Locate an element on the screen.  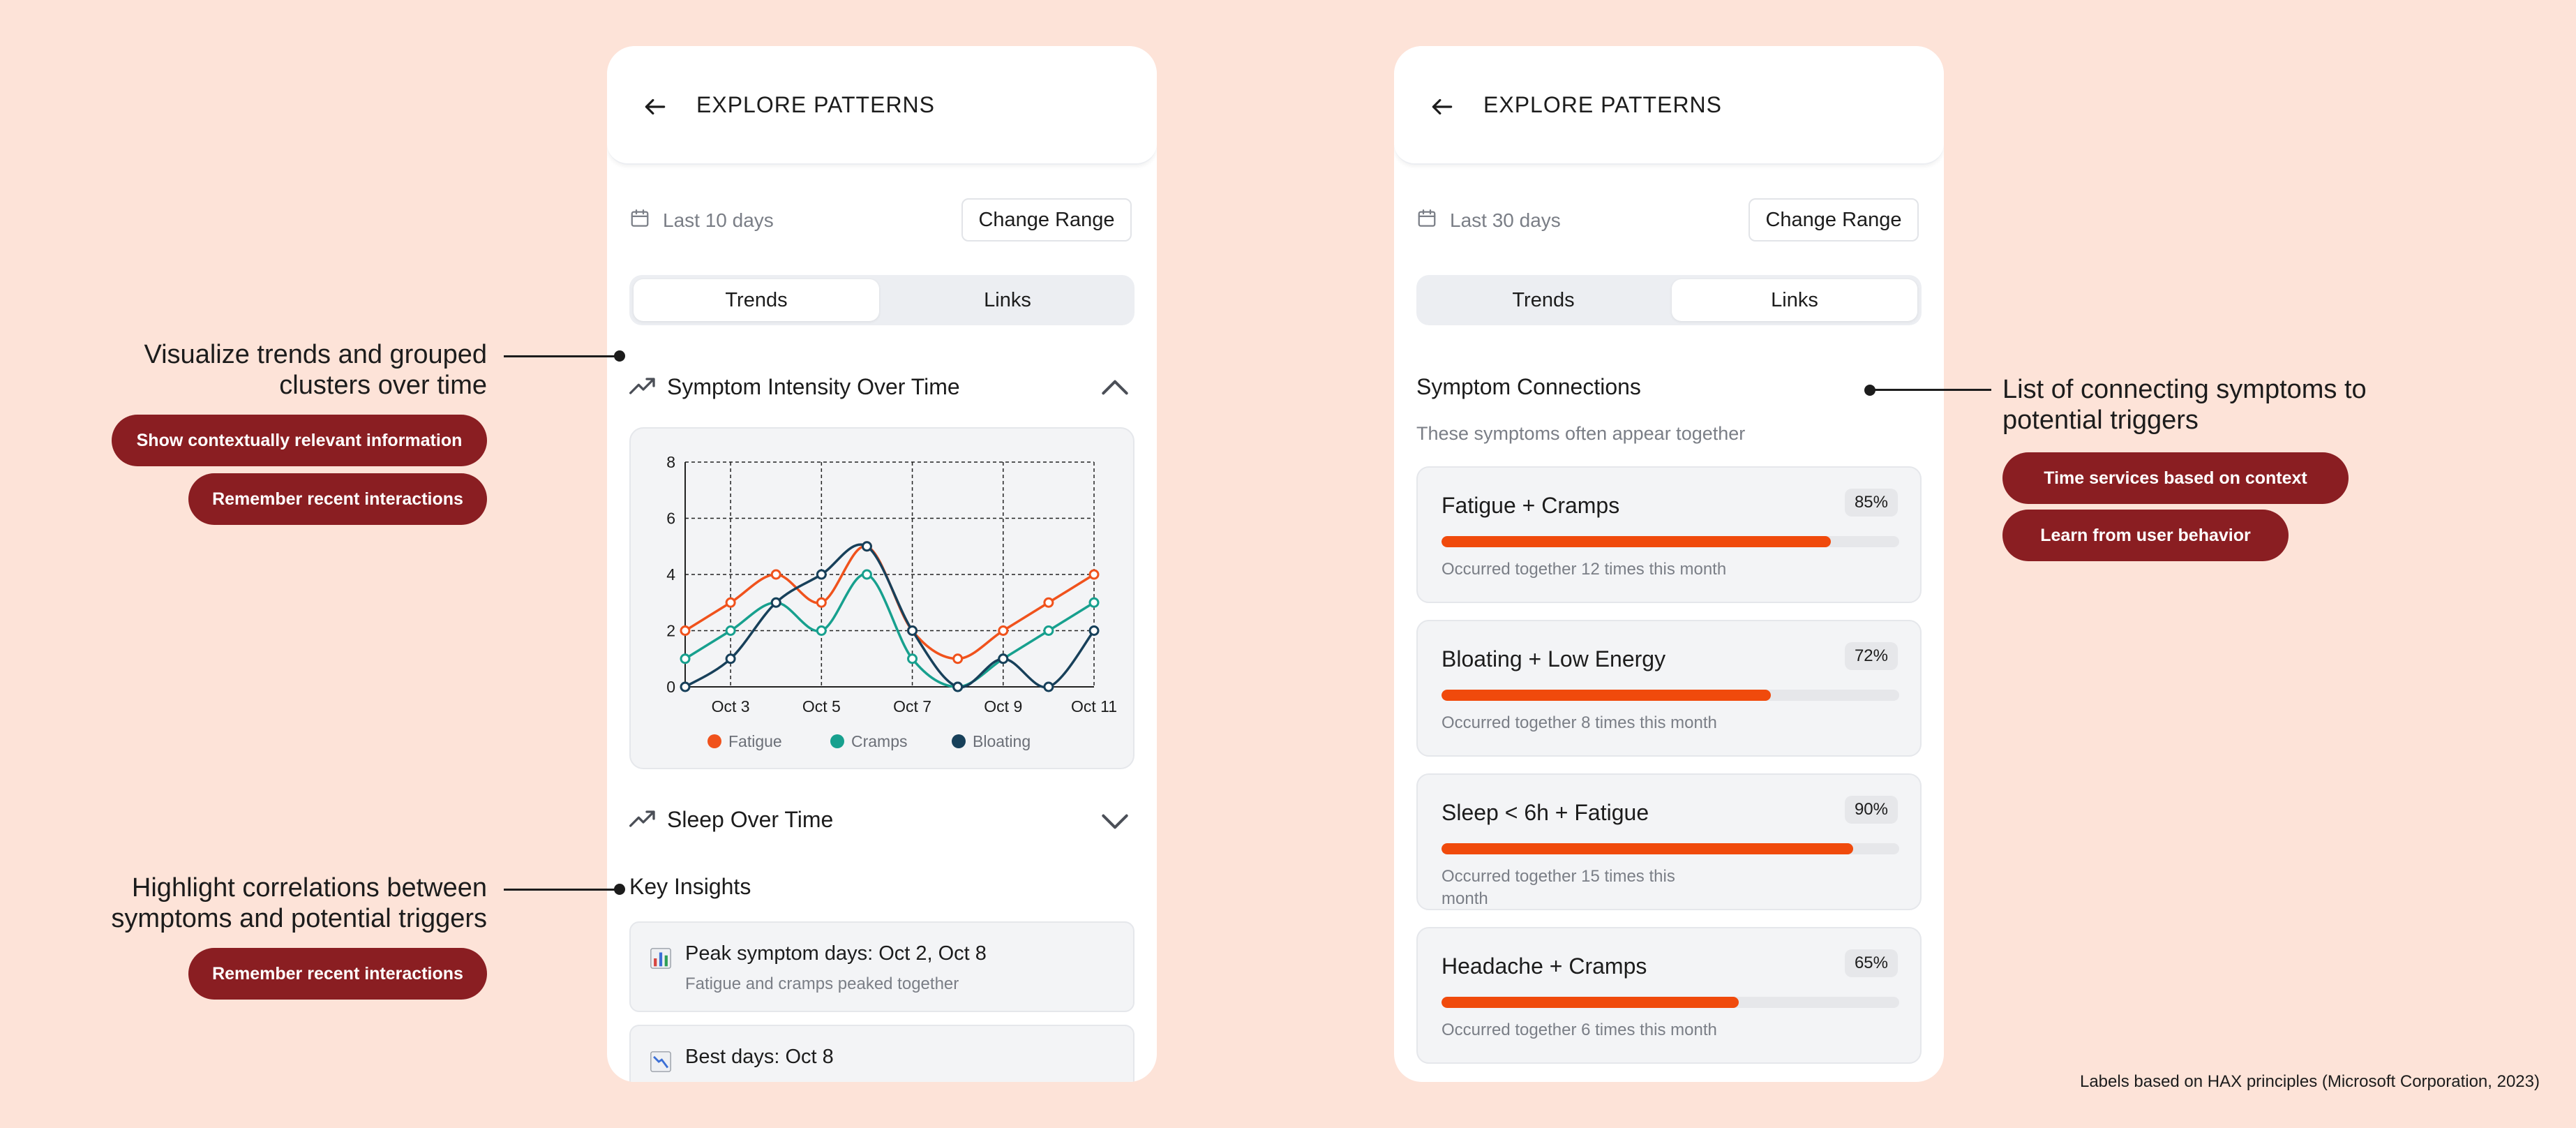
insight-card: Best days: Oct 8 is located at coordinates (882, 1053).